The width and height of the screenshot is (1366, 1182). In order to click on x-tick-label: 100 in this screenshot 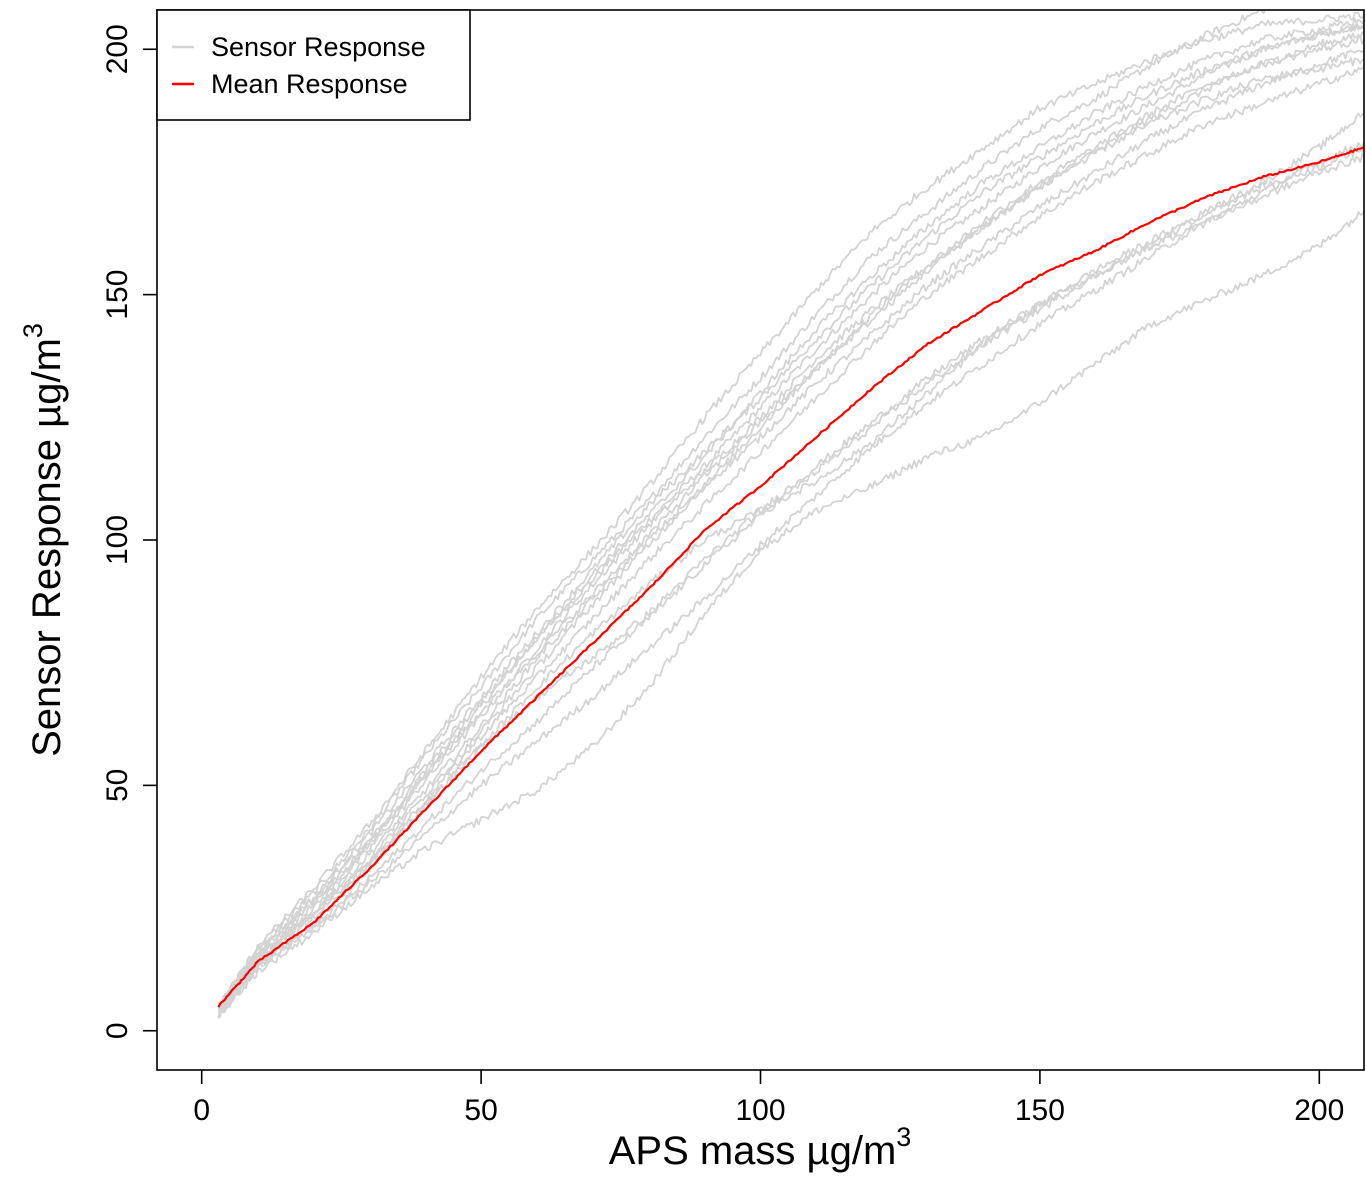, I will do `click(760, 1110)`.